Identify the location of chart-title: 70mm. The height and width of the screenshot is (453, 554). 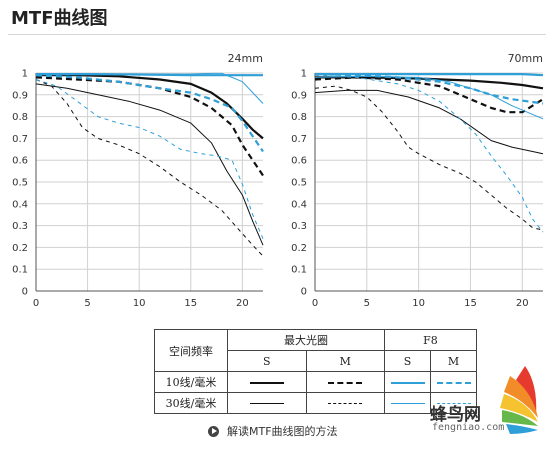
(525, 58).